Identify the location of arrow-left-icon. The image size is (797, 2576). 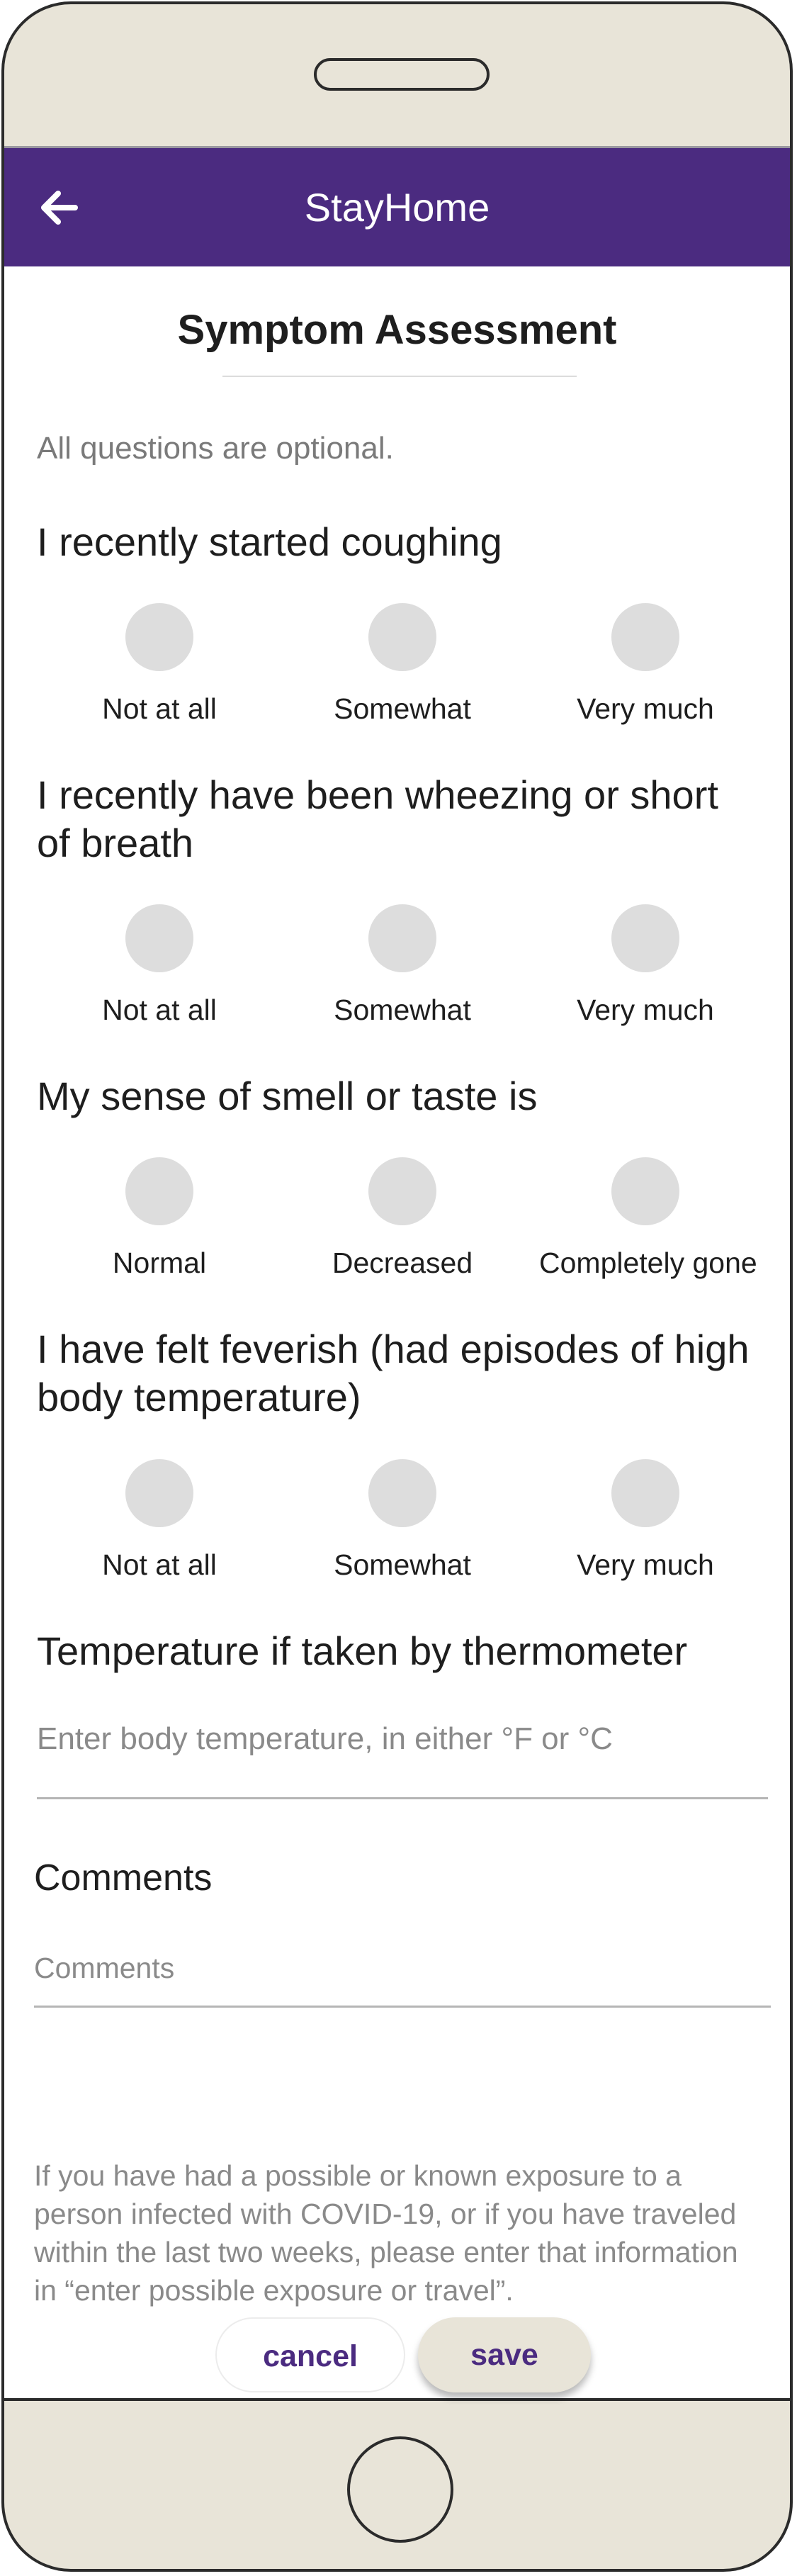
(59, 208).